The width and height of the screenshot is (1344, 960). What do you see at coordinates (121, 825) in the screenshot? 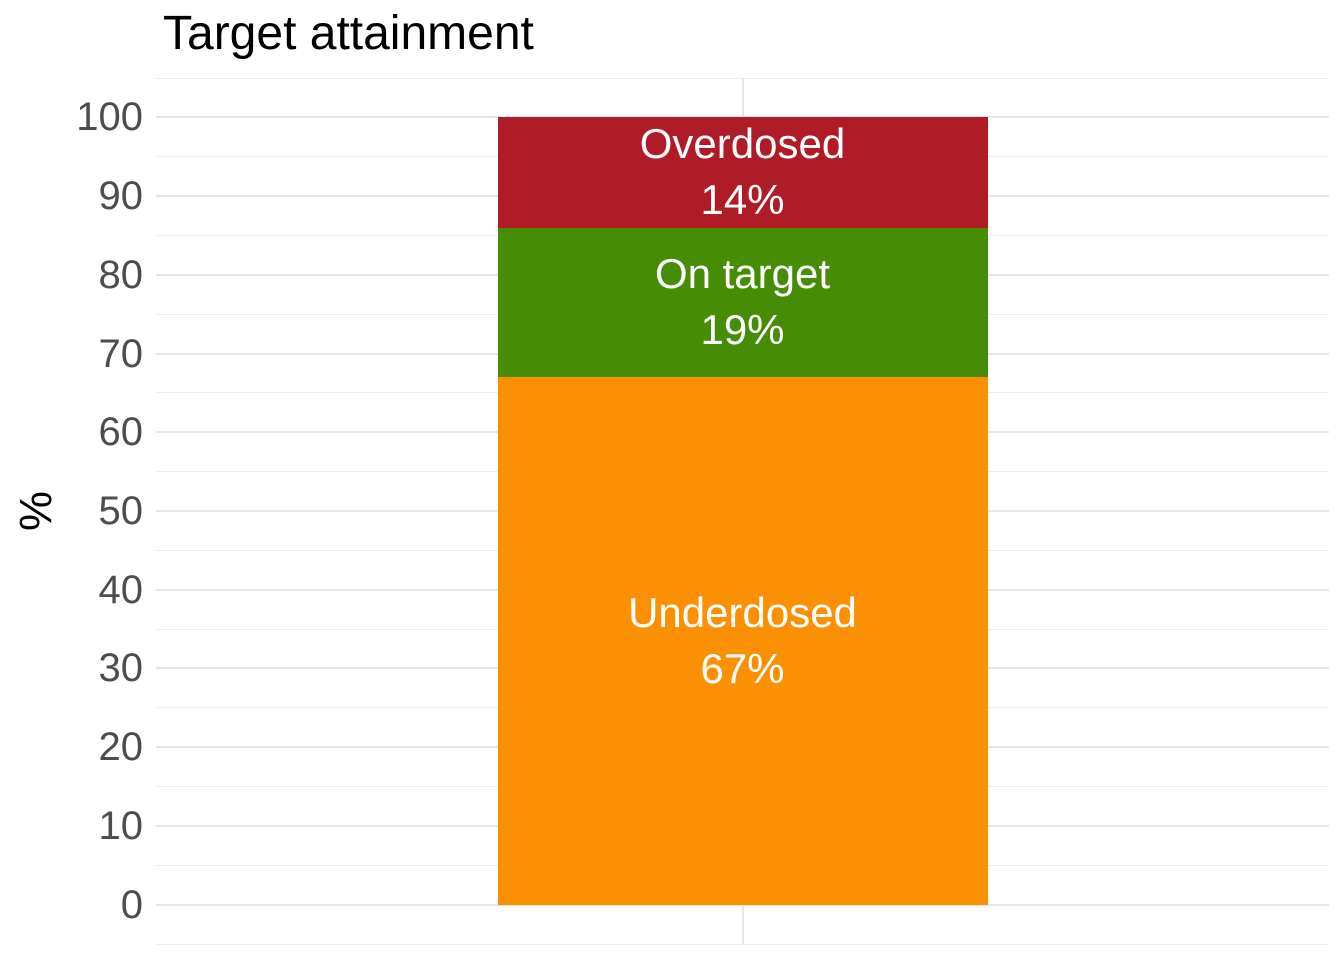
I see `y-axis-tick-label: 10` at bounding box center [121, 825].